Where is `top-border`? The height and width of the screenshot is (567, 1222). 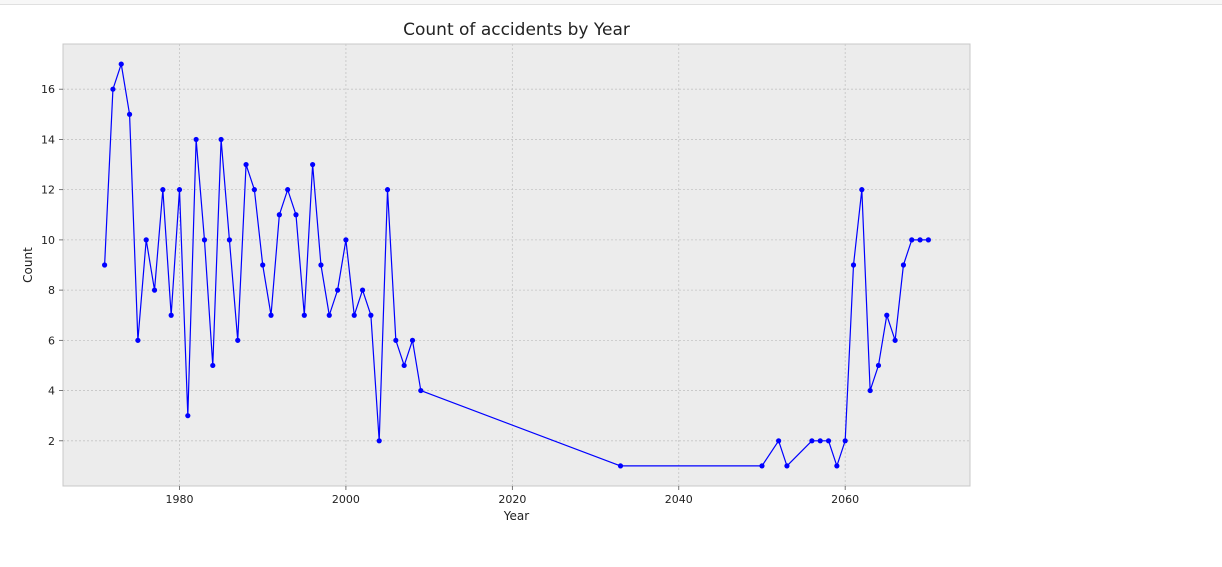 top-border is located at coordinates (611, 2).